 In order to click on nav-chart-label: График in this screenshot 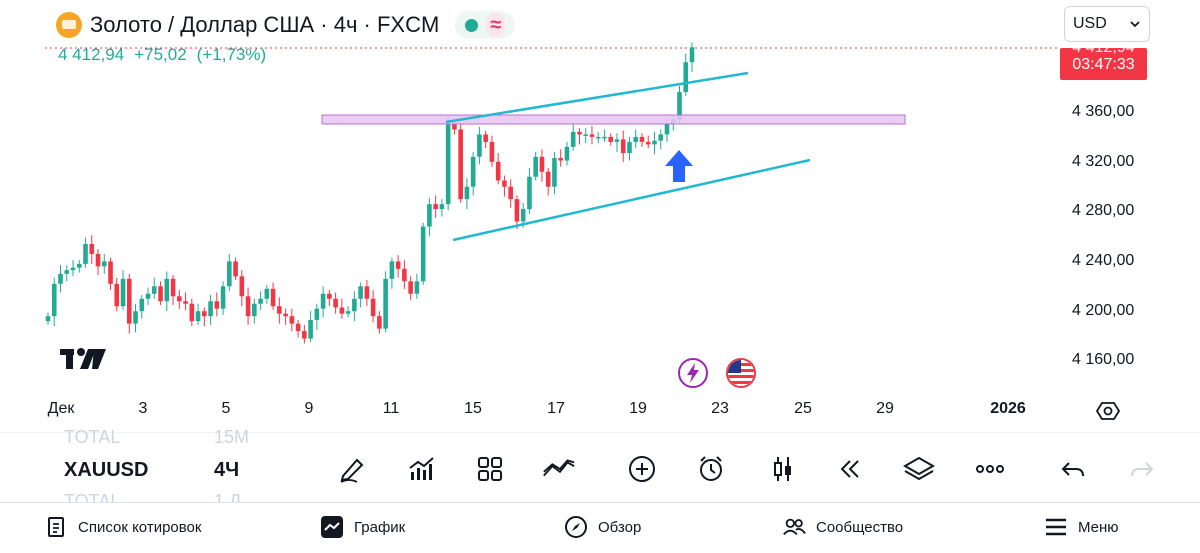, I will do `click(380, 527)`.